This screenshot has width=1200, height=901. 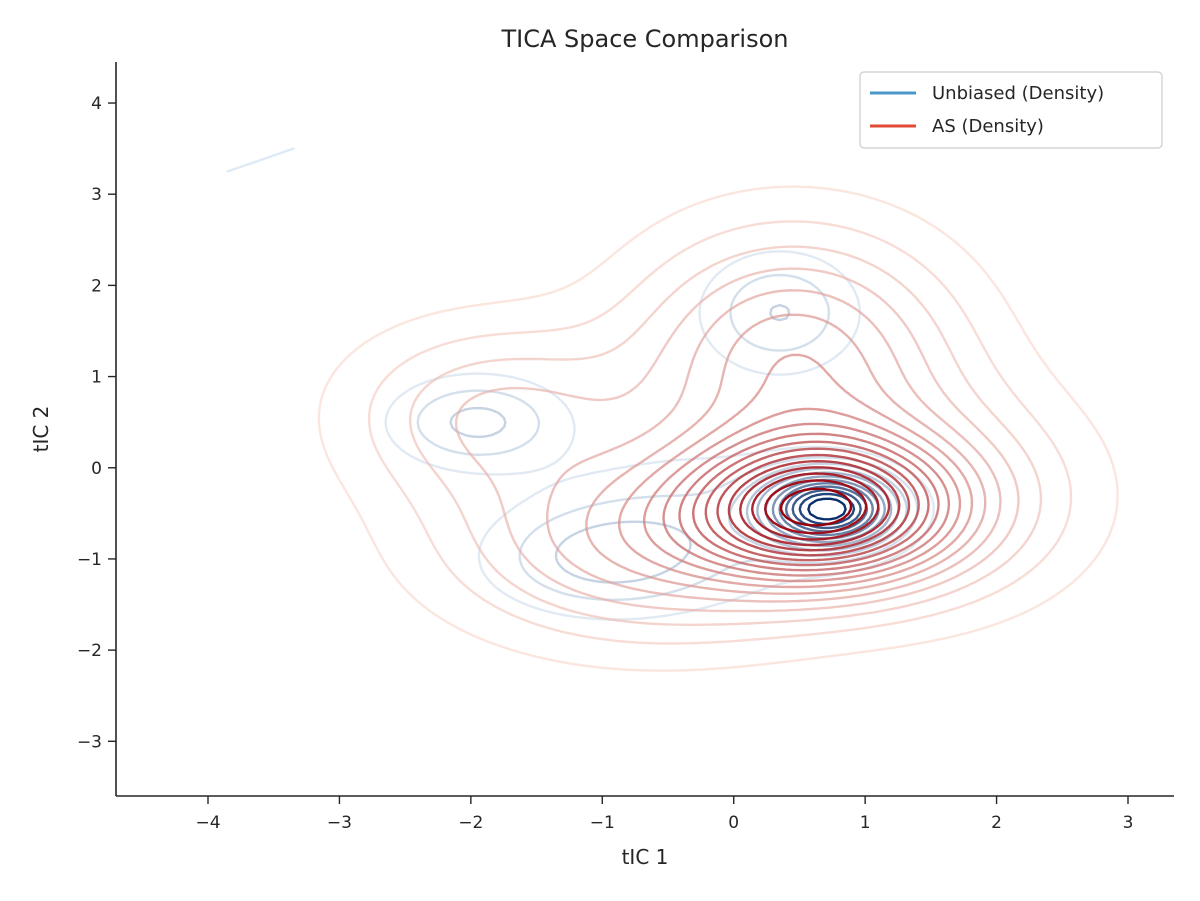 What do you see at coordinates (260, 160) in the screenshot?
I see `unbiased-contour-fragment` at bounding box center [260, 160].